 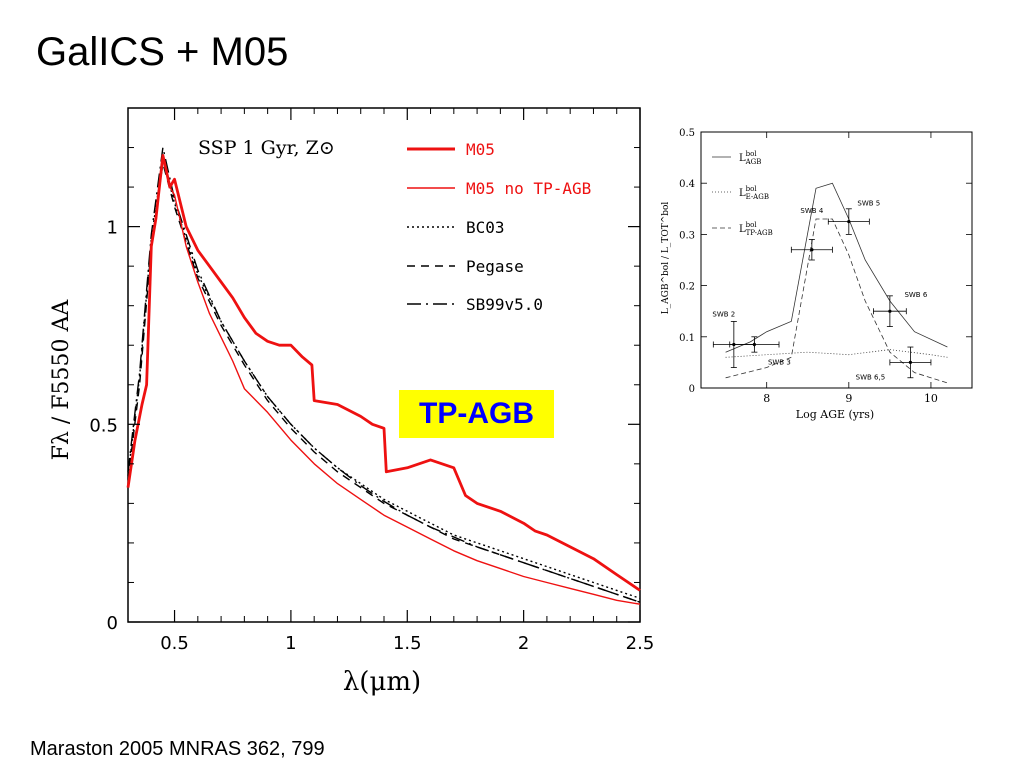 I want to click on sed-x-tick-label: 1, so click(x=290, y=643).